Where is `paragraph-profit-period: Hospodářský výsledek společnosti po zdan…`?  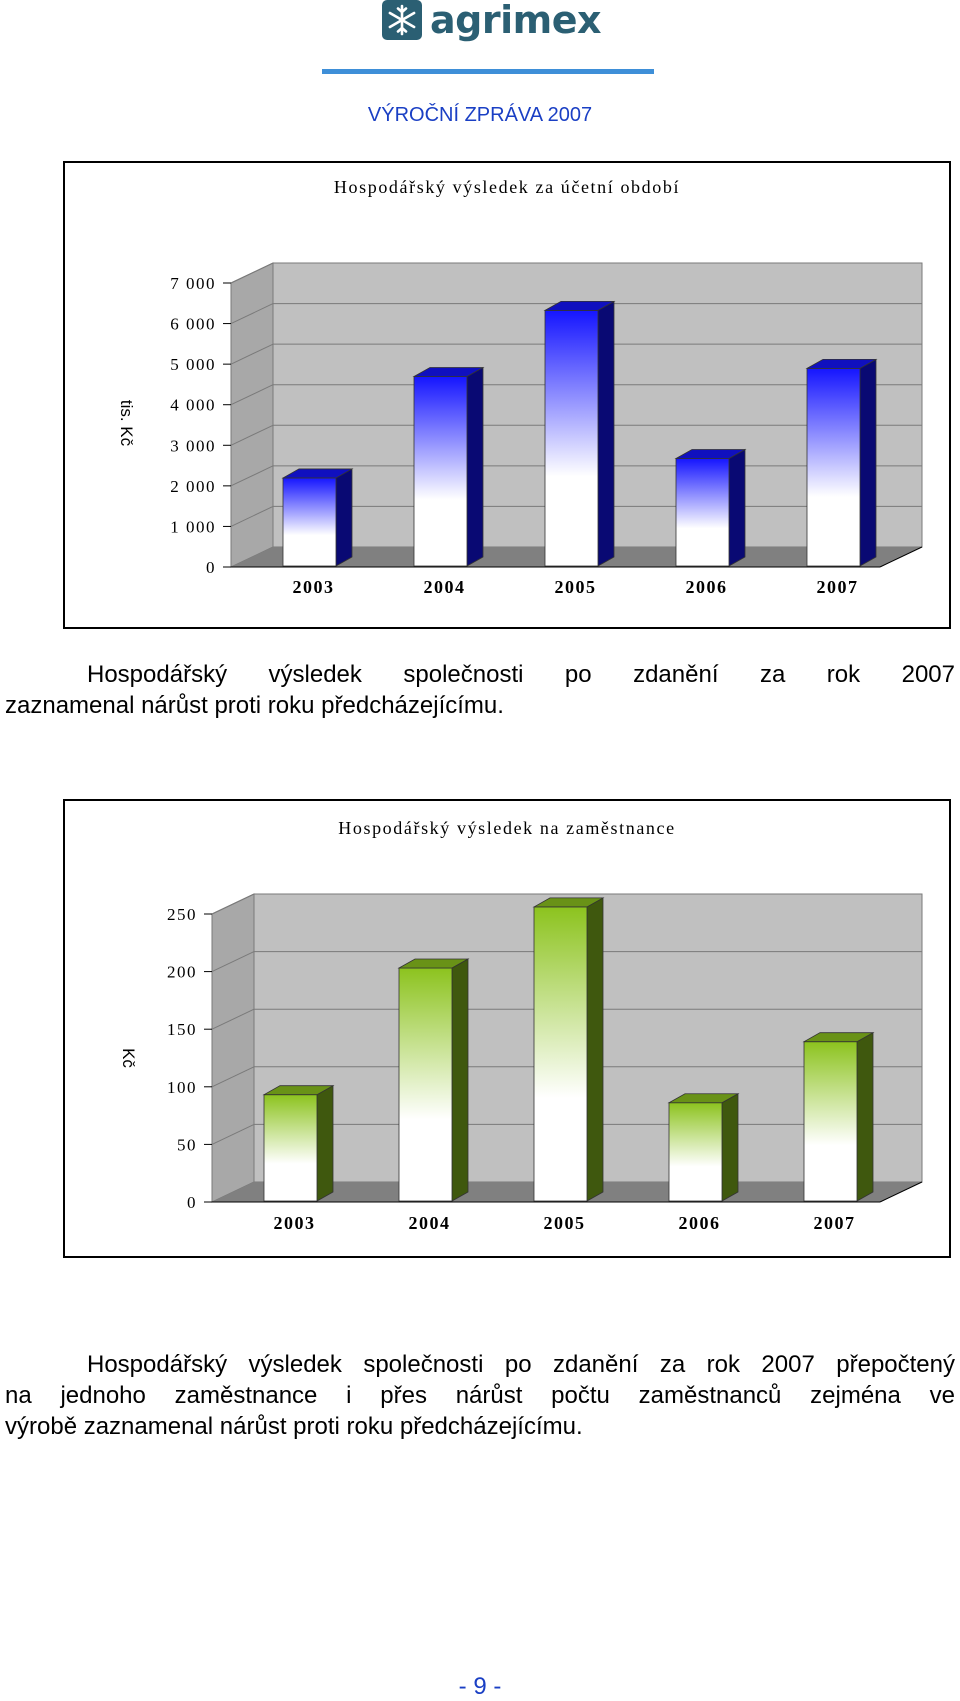 paragraph-profit-period: Hospodářský výsledek společnosti po zdan… is located at coordinates (480, 690).